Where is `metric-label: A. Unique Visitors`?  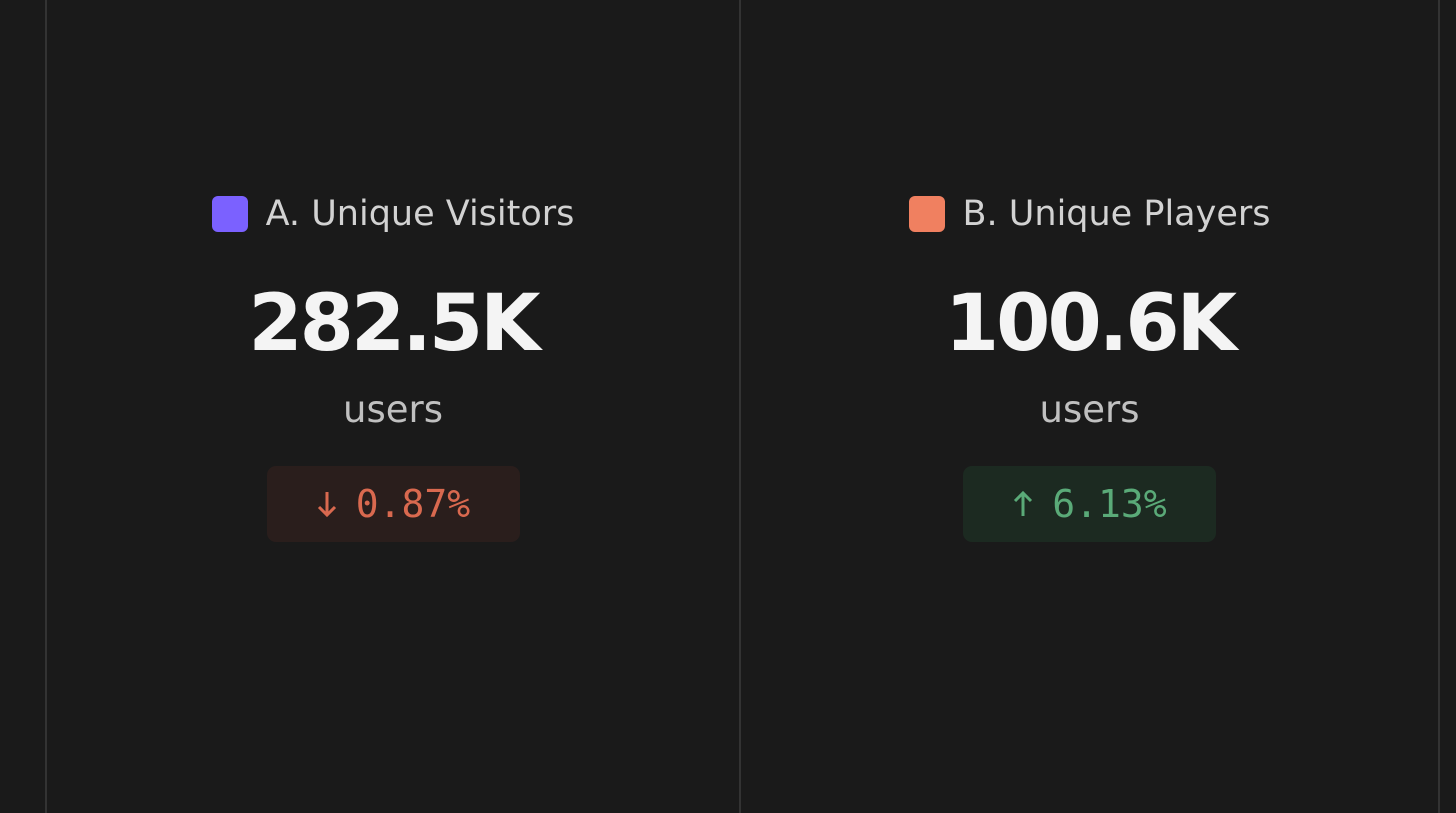
metric-label: A. Unique Visitors is located at coordinates (420, 214).